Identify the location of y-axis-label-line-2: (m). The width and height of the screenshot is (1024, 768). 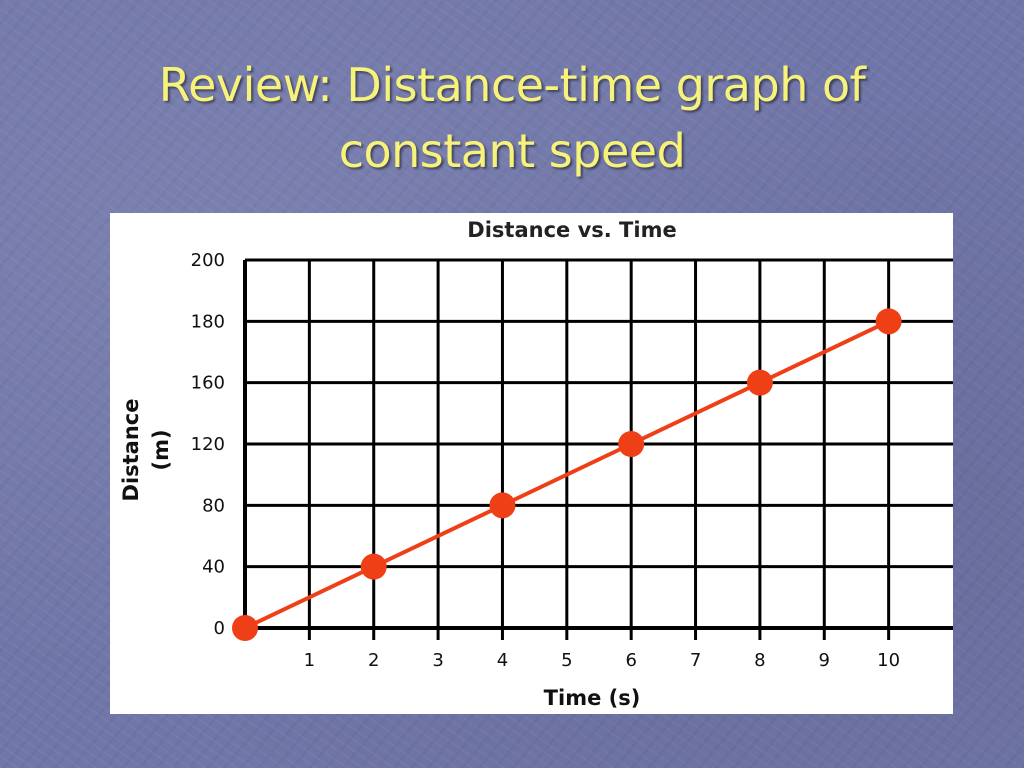
(161, 449).